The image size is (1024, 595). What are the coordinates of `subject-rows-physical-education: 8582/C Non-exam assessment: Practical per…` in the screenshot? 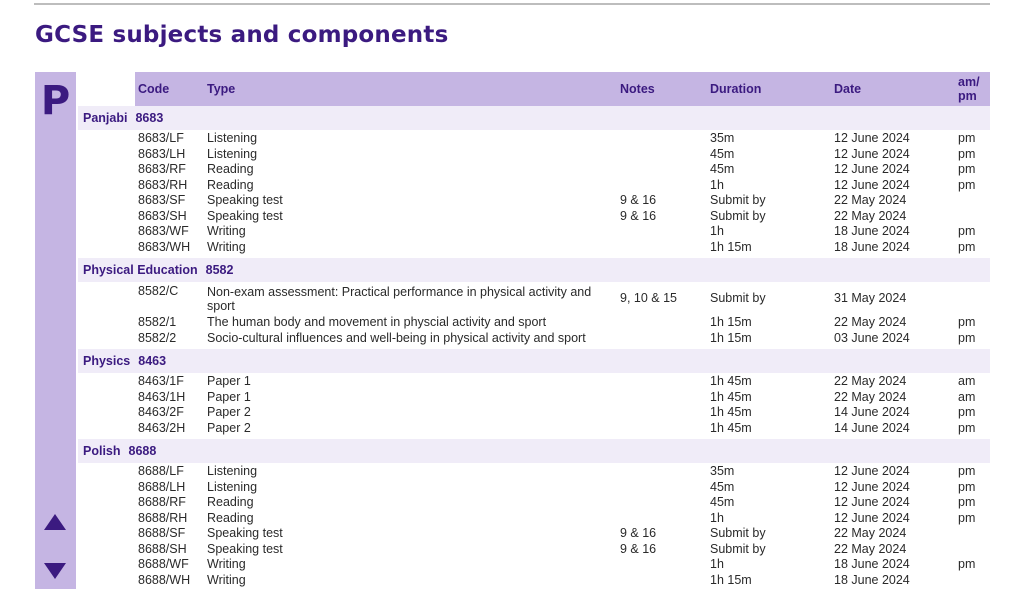 It's located at (534, 315).